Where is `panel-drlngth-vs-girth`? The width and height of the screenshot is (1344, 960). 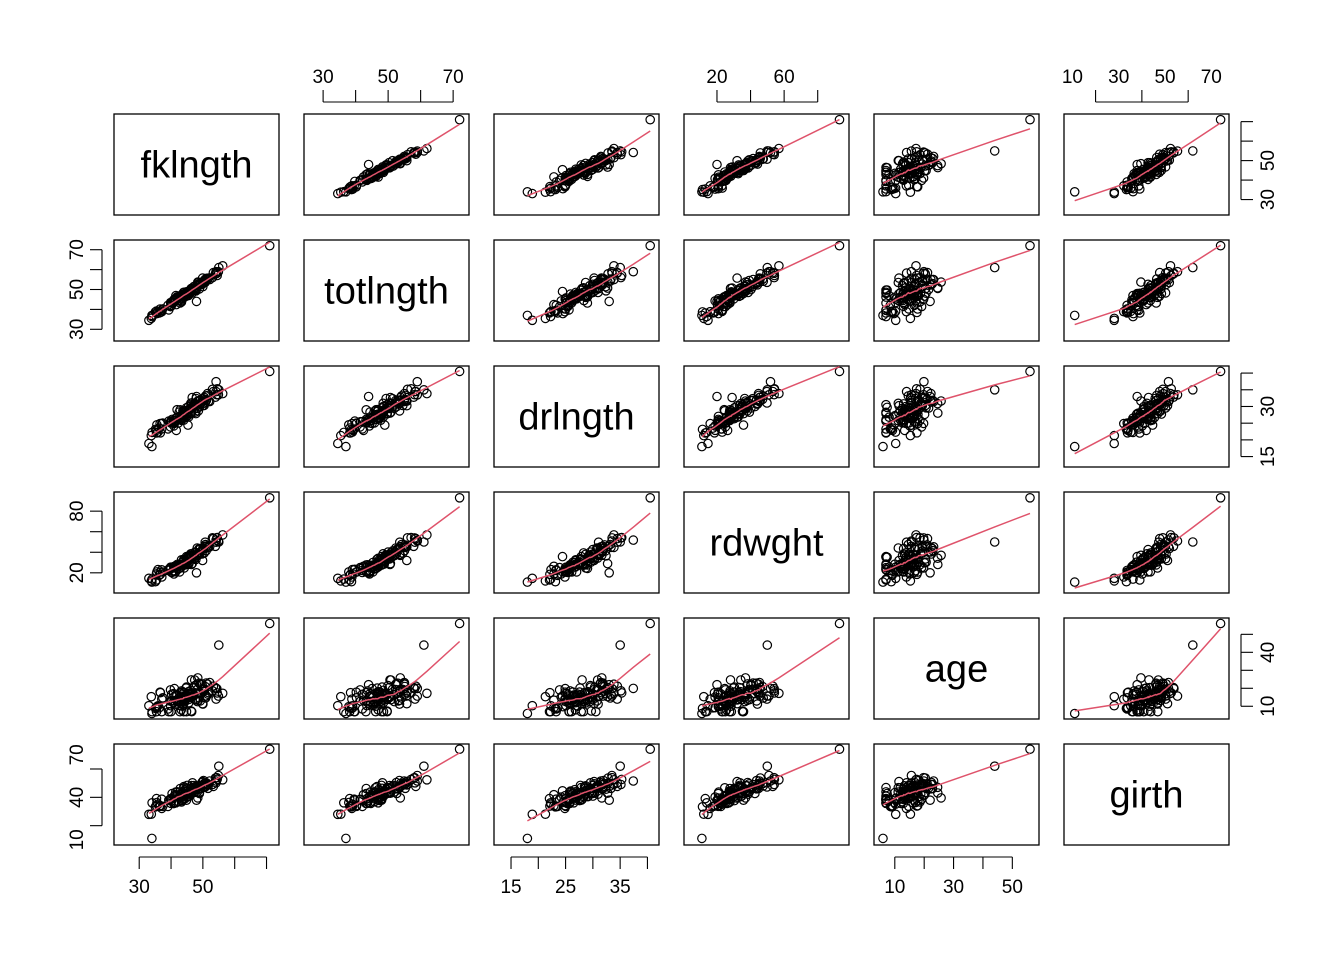
panel-drlngth-vs-girth is located at coordinates (1146, 416).